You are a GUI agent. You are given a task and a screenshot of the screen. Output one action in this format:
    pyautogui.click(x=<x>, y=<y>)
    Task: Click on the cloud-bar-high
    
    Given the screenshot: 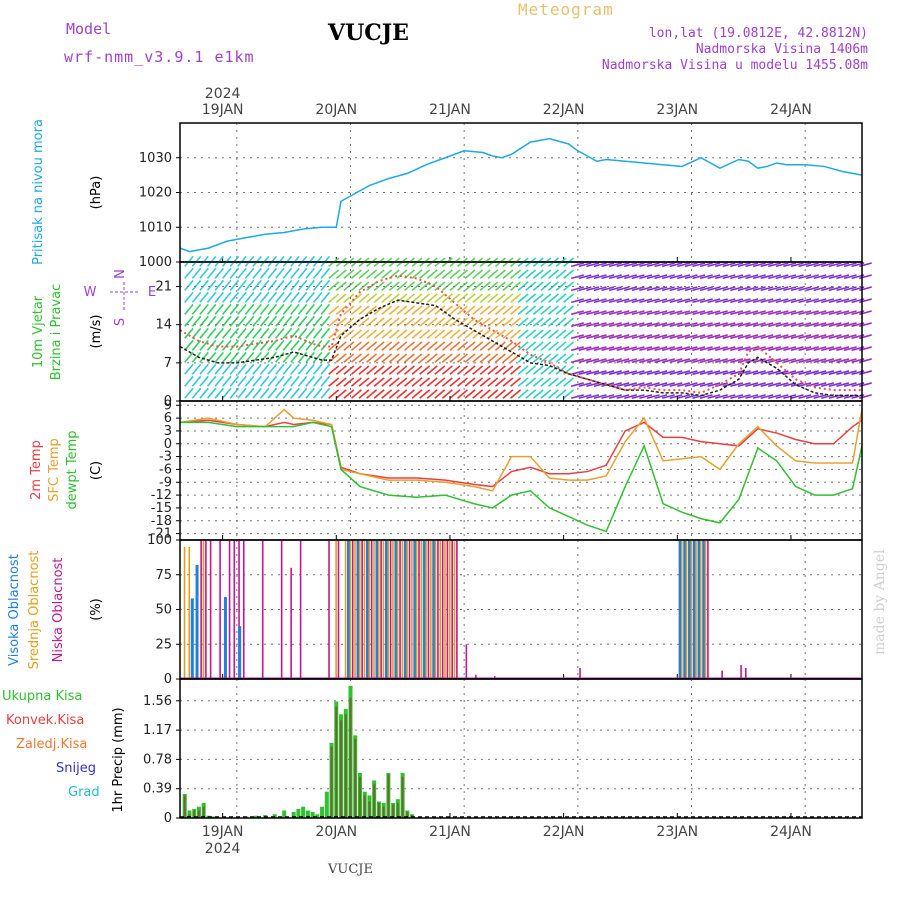 What is the action you would take?
    pyautogui.click(x=386, y=609)
    